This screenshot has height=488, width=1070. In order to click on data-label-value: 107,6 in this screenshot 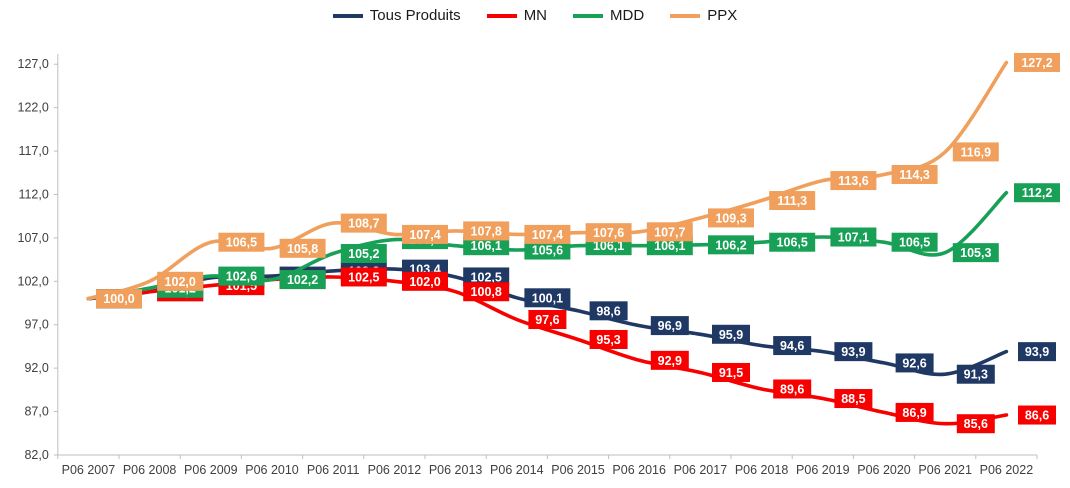, I will do `click(608, 233)`.